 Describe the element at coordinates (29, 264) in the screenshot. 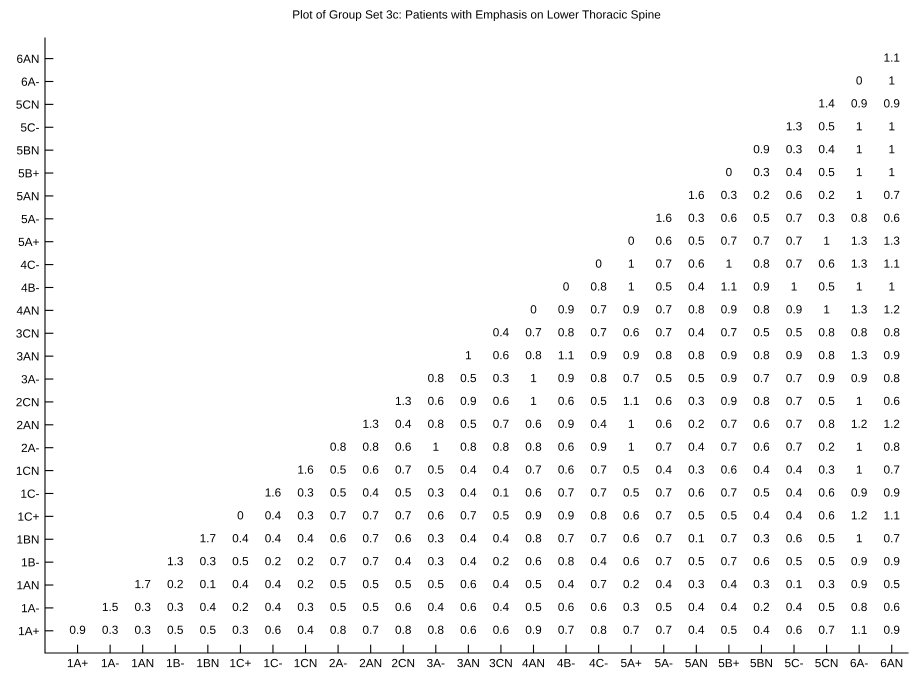

I see `y-tick-label: 4C-` at that location.